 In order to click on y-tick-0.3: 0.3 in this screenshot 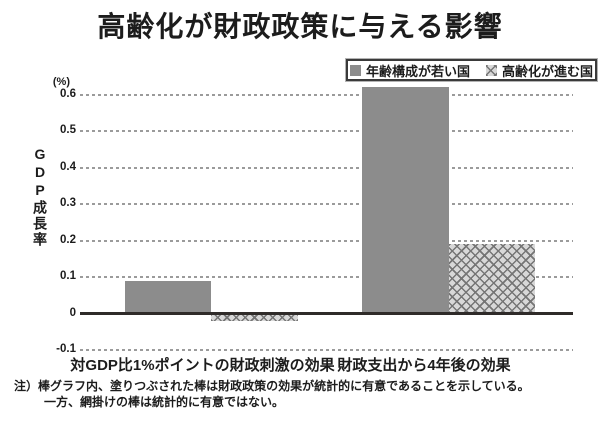, I will do `click(68, 203)`.